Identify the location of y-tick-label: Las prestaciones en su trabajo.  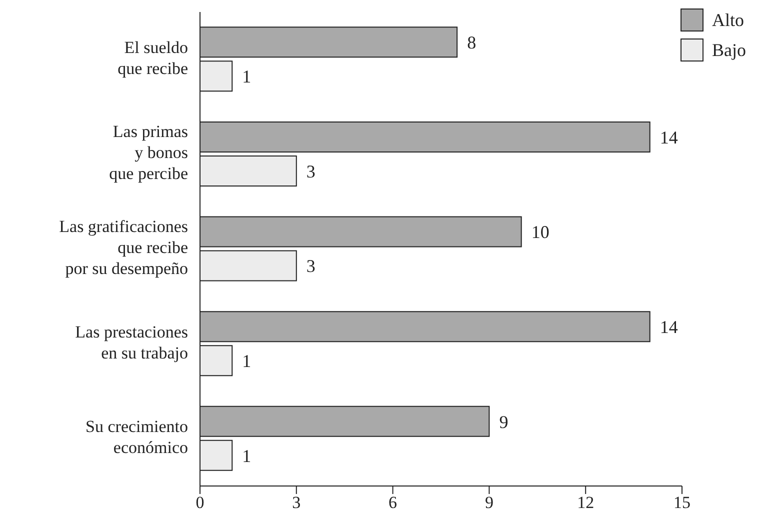
(131, 342).